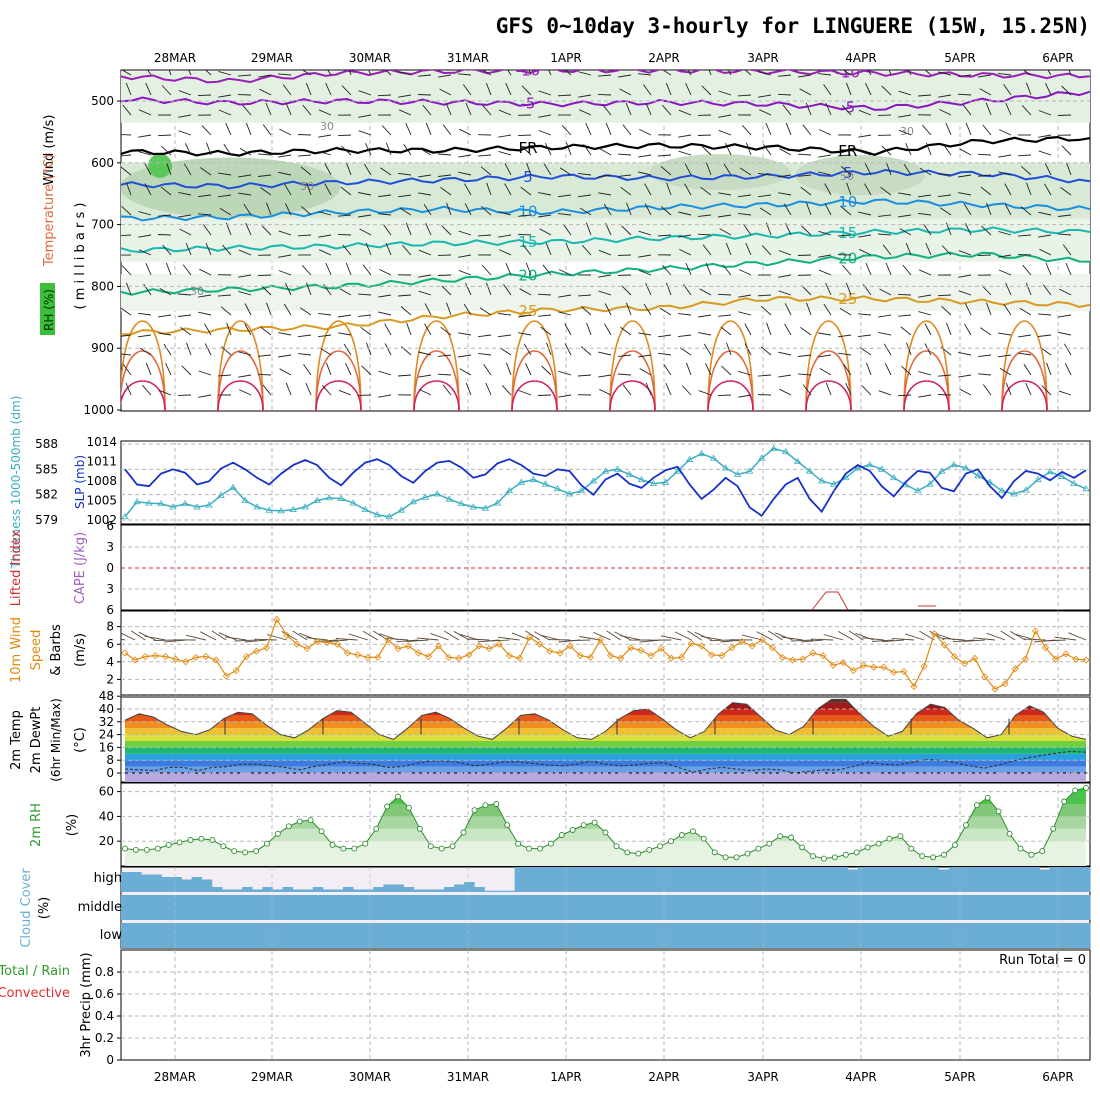  I want to click on rh2m-ylabel: 2m RH (%), so click(54, 825).